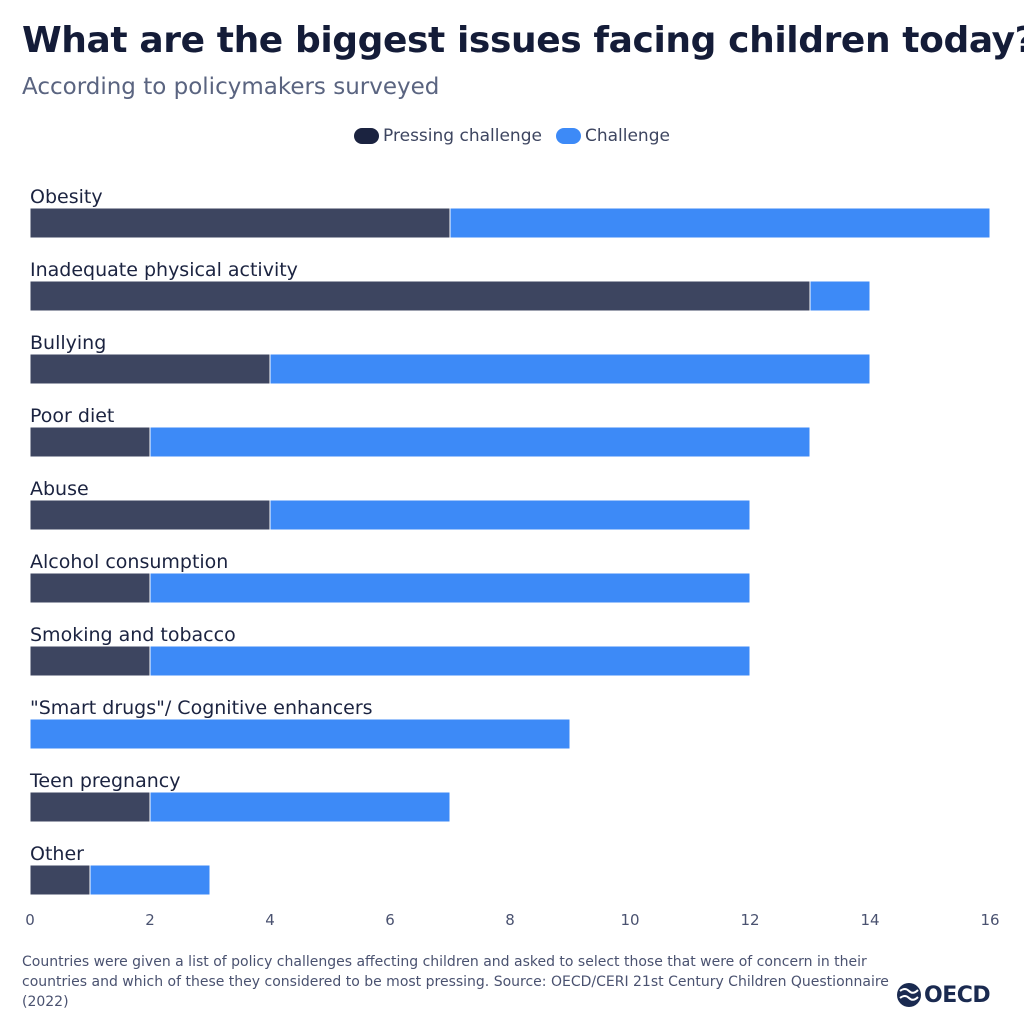  Describe the element at coordinates (231, 87) in the screenshot. I see `chart-subtitle: According to policymakers surveyed` at that location.